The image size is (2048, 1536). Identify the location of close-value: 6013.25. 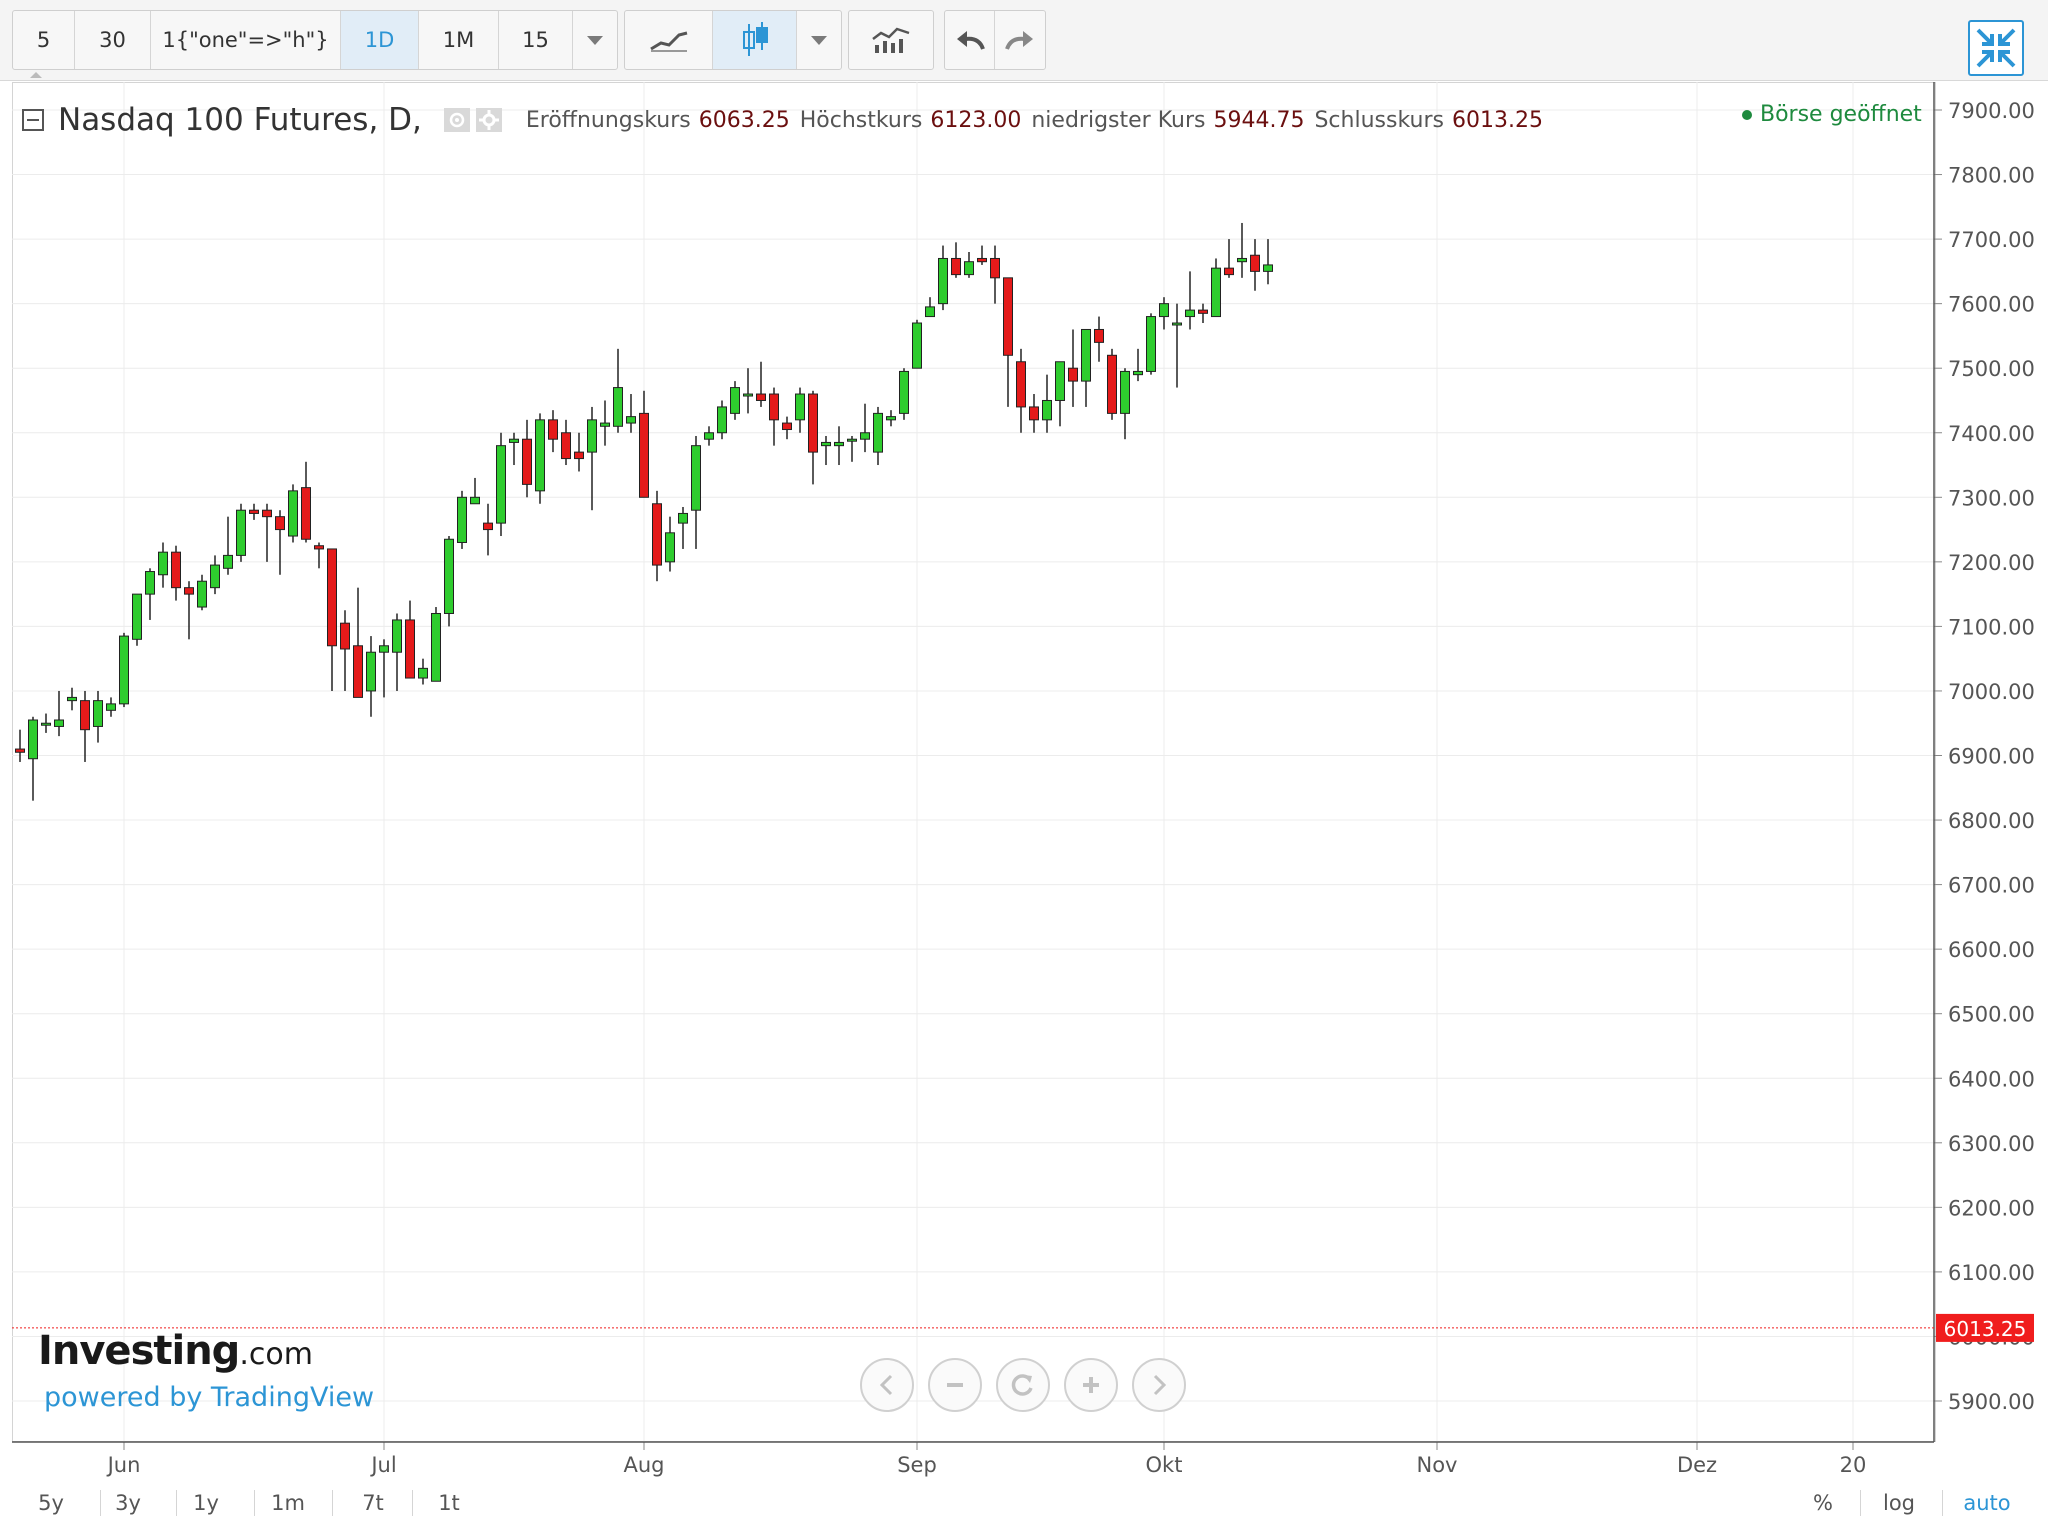
(1497, 120).